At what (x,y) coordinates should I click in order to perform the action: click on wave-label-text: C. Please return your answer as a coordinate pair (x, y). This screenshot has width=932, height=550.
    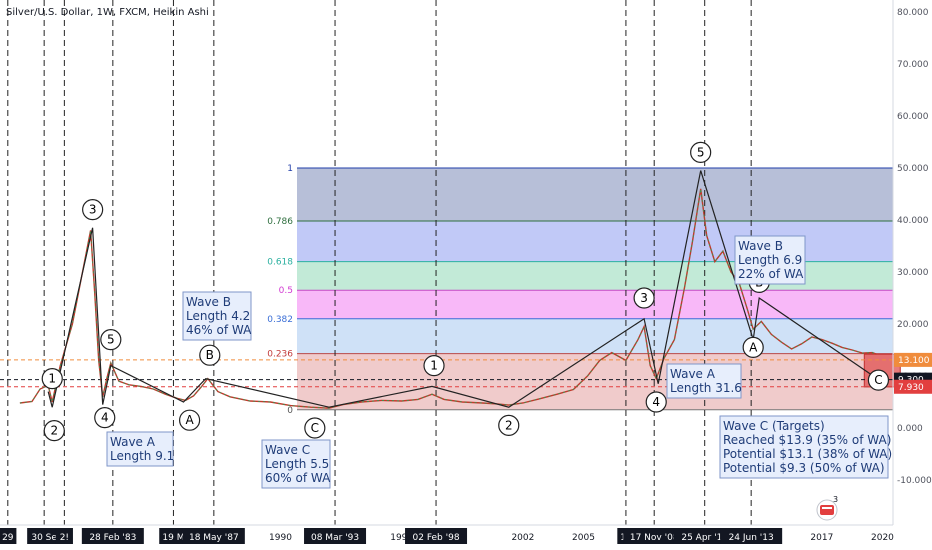
    Looking at the image, I should click on (315, 428).